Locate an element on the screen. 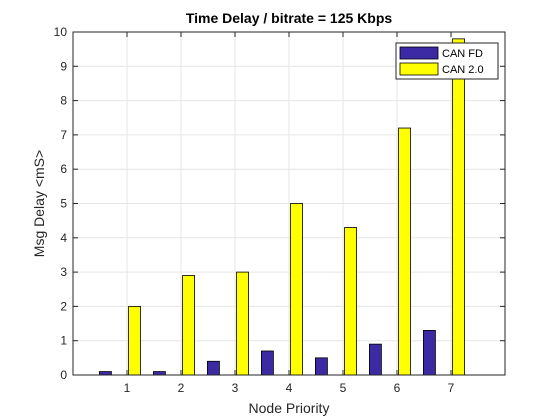 The image size is (560, 420). y-tick-label: 9 is located at coordinates (63, 66).